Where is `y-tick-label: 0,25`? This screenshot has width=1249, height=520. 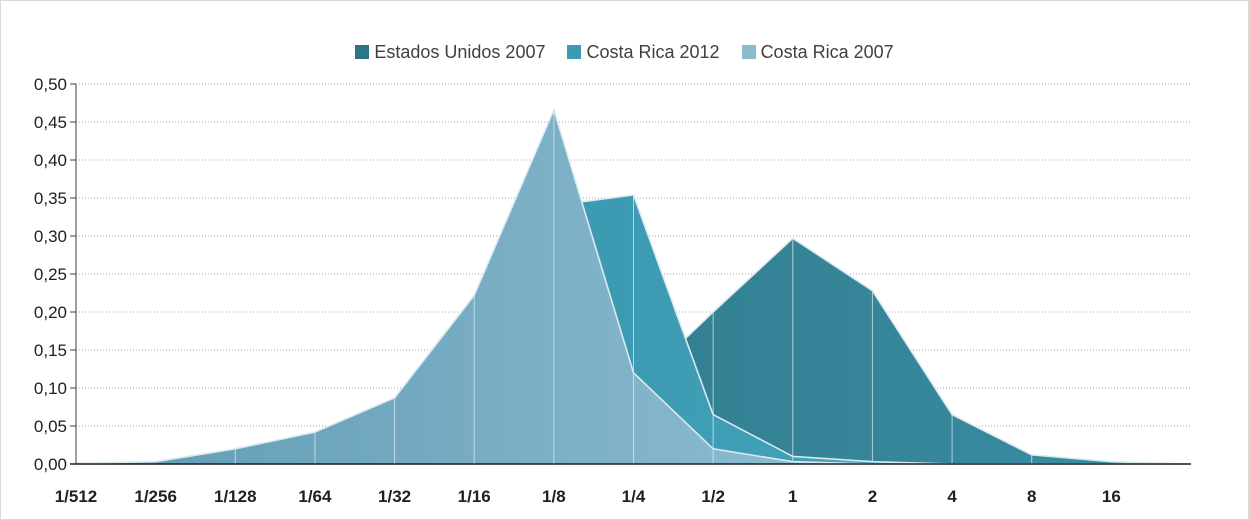 y-tick-label: 0,25 is located at coordinates (50, 274).